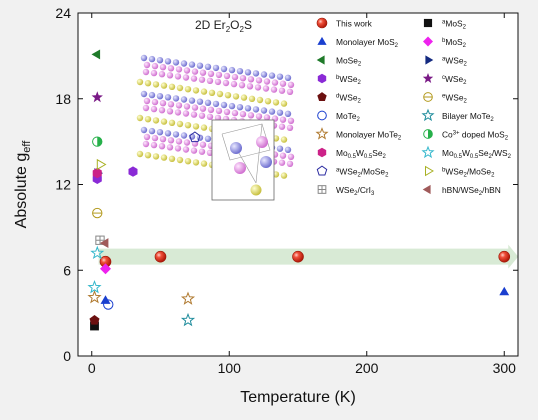  Describe the element at coordinates (428, 41) in the screenshot. I see `legend-marker-mos2b` at that location.